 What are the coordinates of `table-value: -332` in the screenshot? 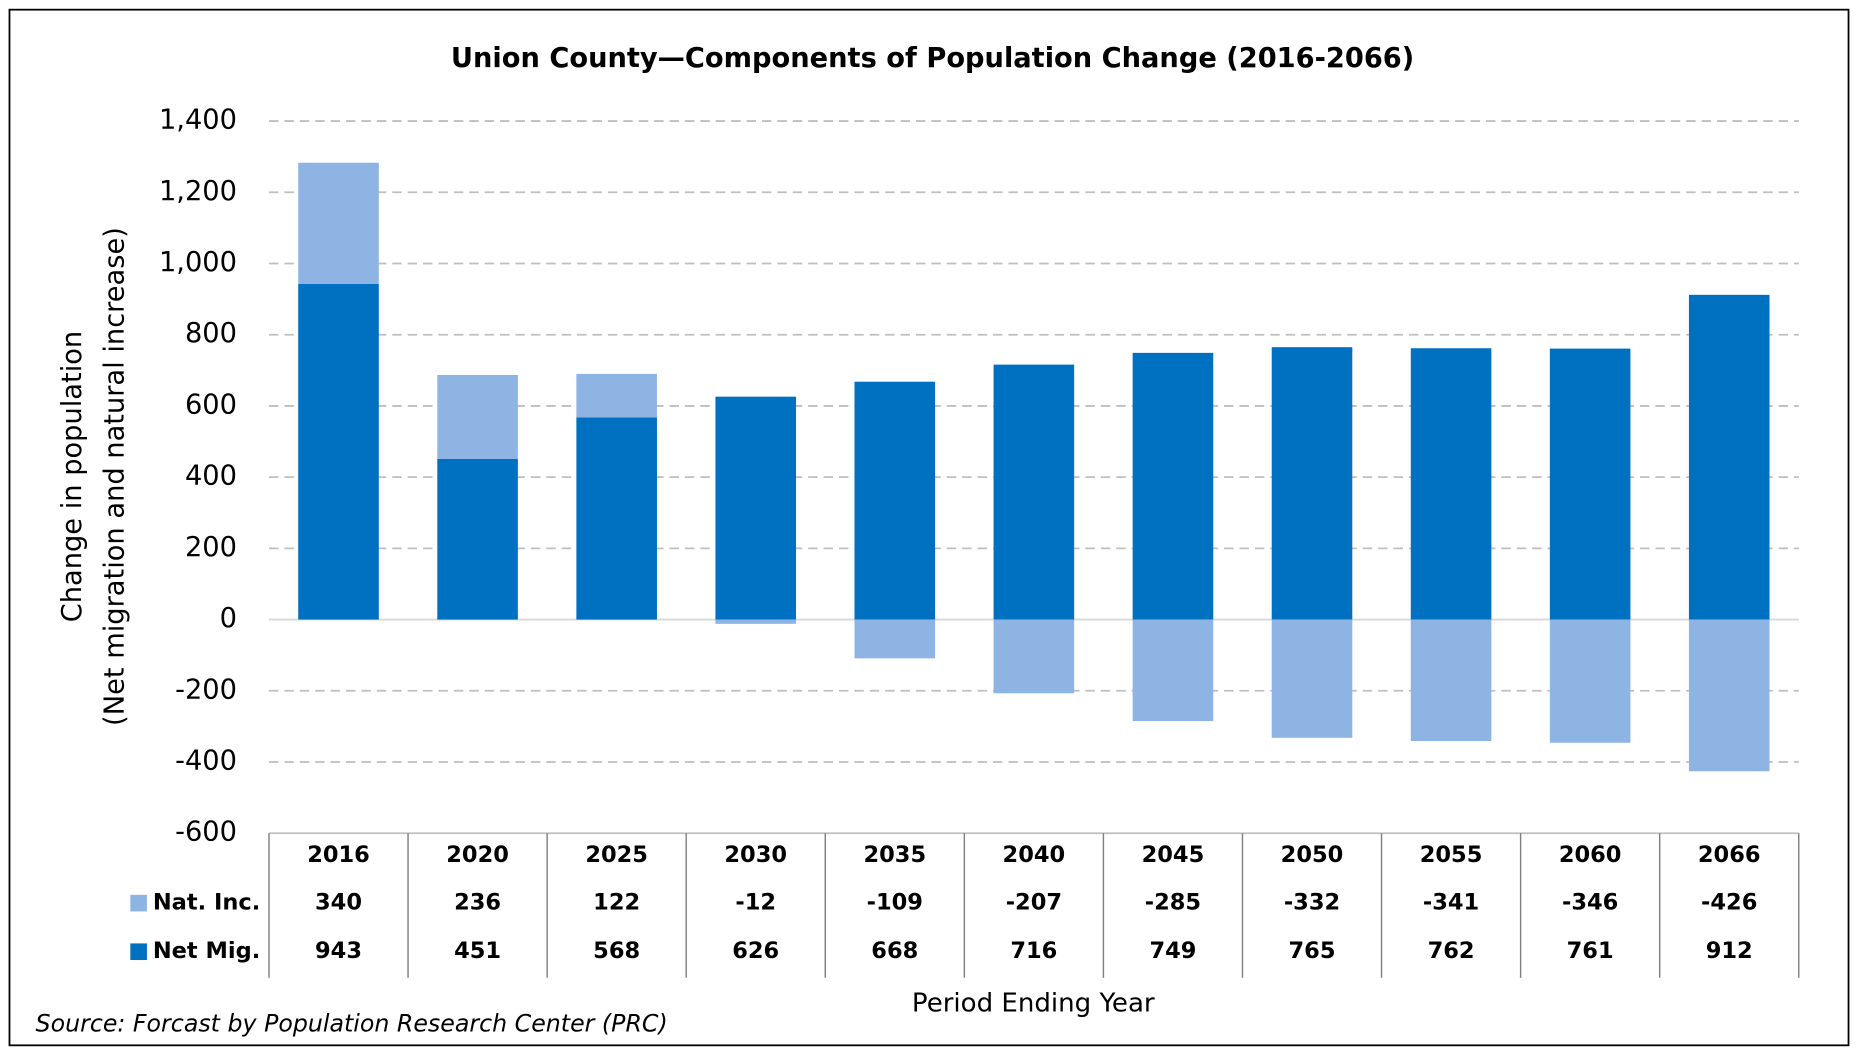 It's located at (1312, 903).